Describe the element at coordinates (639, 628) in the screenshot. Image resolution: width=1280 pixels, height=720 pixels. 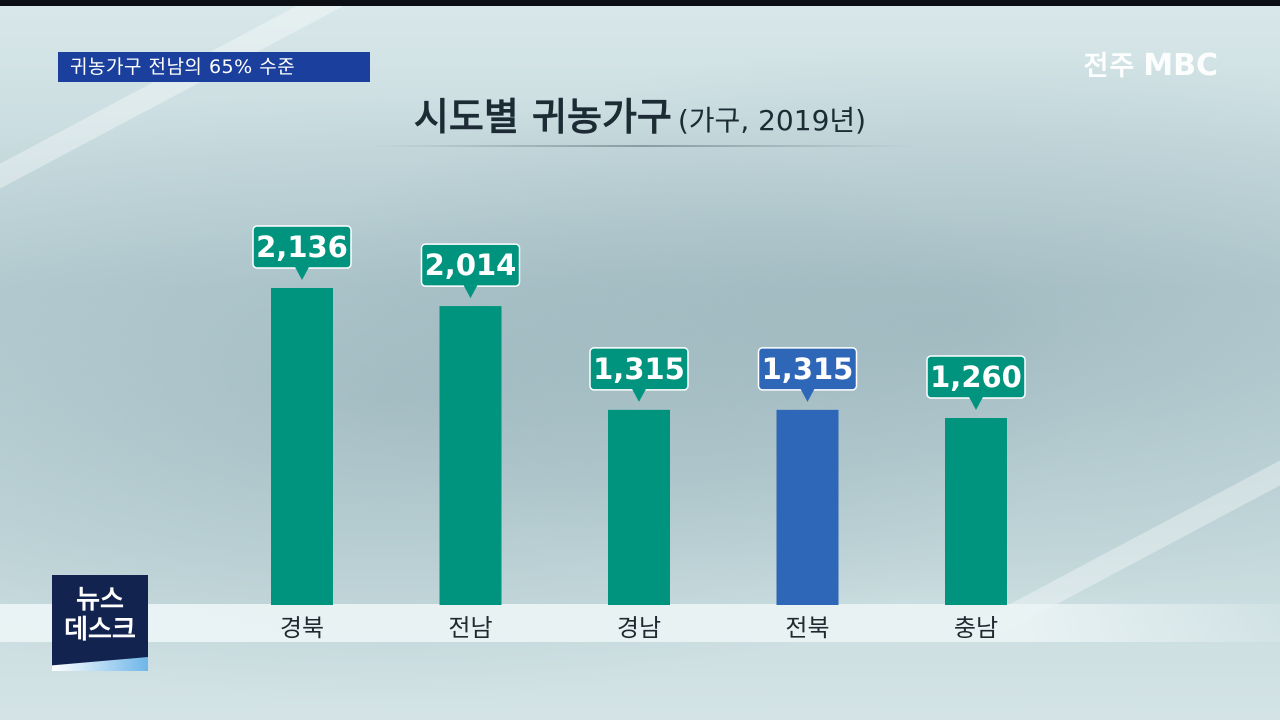
I see `category-label: 경남` at that location.